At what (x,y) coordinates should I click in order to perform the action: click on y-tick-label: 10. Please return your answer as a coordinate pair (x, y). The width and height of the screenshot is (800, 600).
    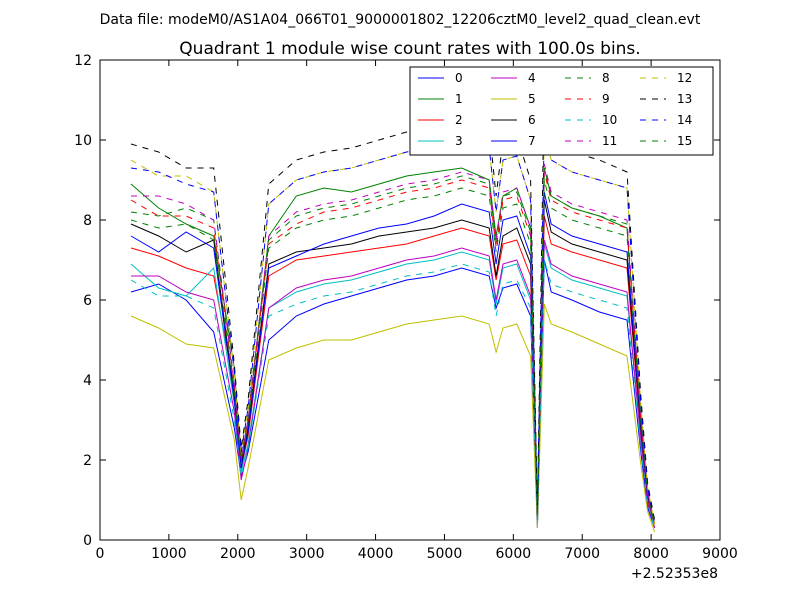
    Looking at the image, I should click on (83, 141).